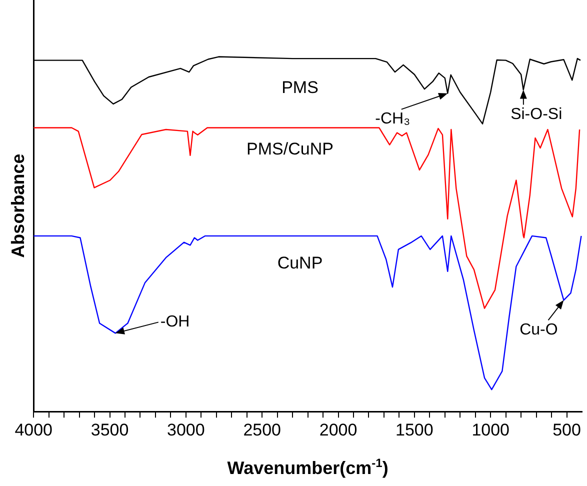 The image size is (587, 486). What do you see at coordinates (539, 330) in the screenshot?
I see `annotation: Cu-O` at bounding box center [539, 330].